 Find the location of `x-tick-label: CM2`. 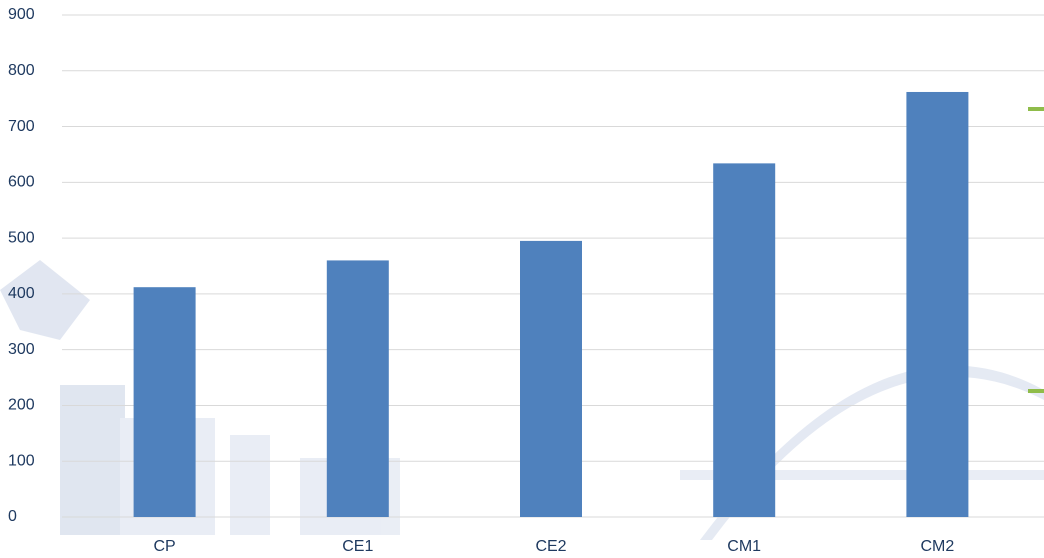

x-tick-label: CM2 is located at coordinates (938, 546).